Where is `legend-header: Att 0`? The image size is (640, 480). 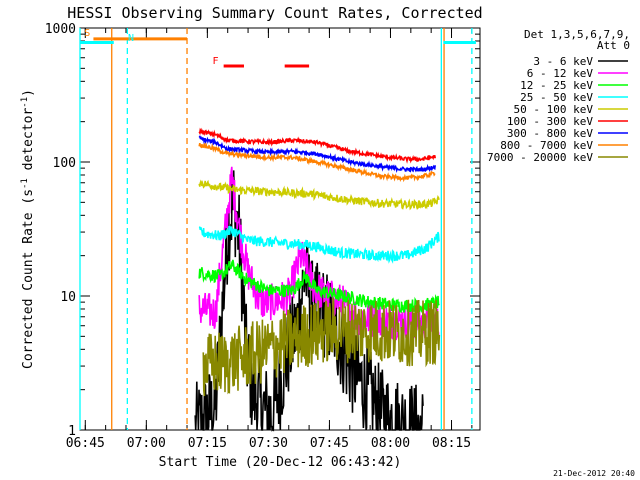
legend-header: Att 0 is located at coordinates (613, 45).